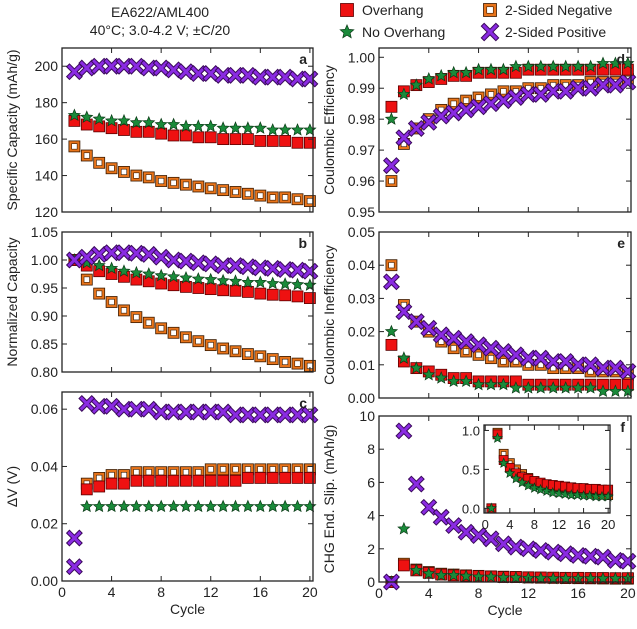  Describe the element at coordinates (47, 176) in the screenshot. I see `y-tick-label: 140` at that location.